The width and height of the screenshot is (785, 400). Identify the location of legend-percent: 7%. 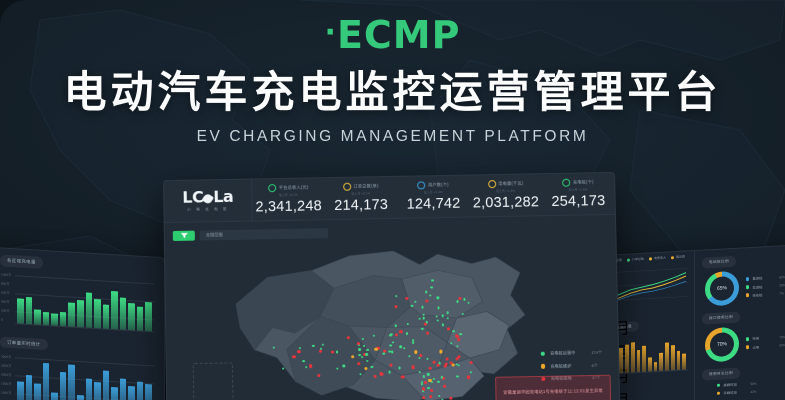
(781, 293).